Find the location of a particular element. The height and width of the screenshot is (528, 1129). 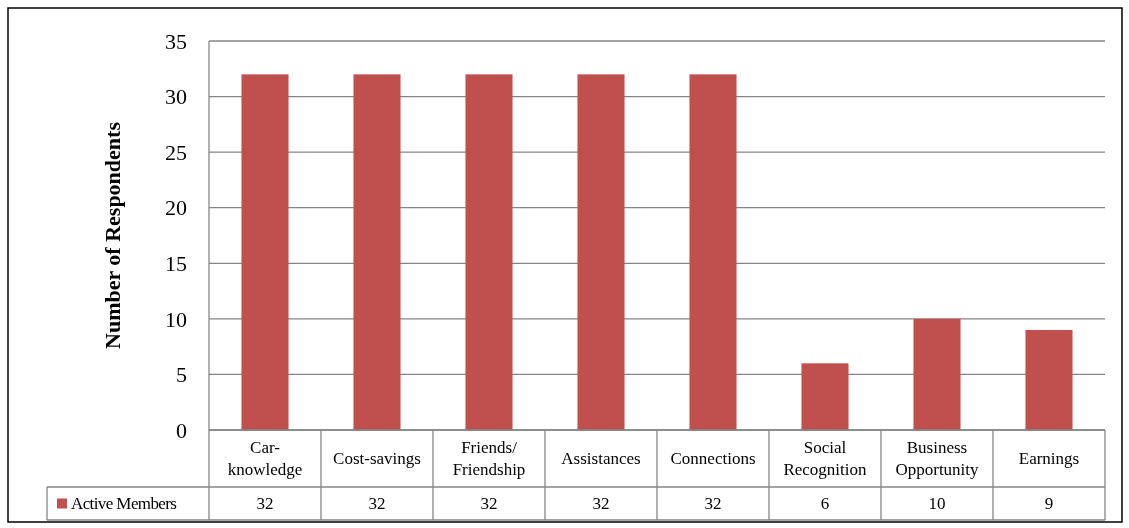

x-tick-label: Car- knowledge is located at coordinates (265, 459).